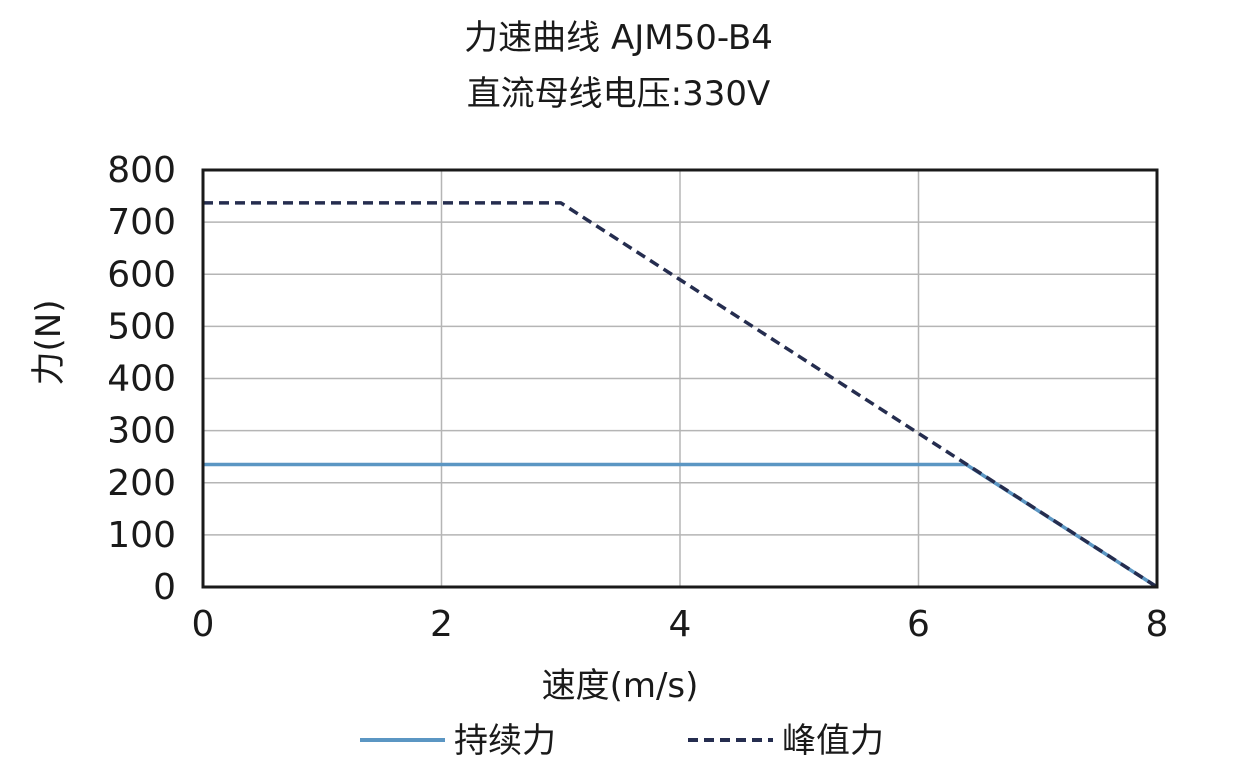 The height and width of the screenshot is (774, 1237). What do you see at coordinates (141, 170) in the screenshot?
I see `y-tick-label: 800` at bounding box center [141, 170].